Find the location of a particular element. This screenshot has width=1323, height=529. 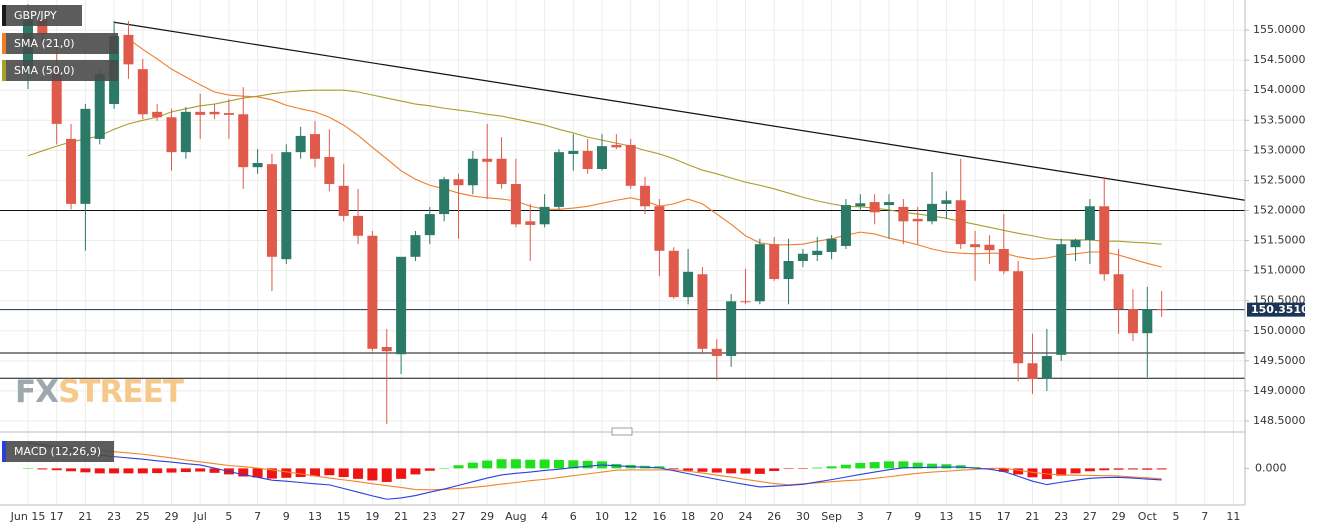

y-tick-label: 154.5000 is located at coordinates (1279, 59).